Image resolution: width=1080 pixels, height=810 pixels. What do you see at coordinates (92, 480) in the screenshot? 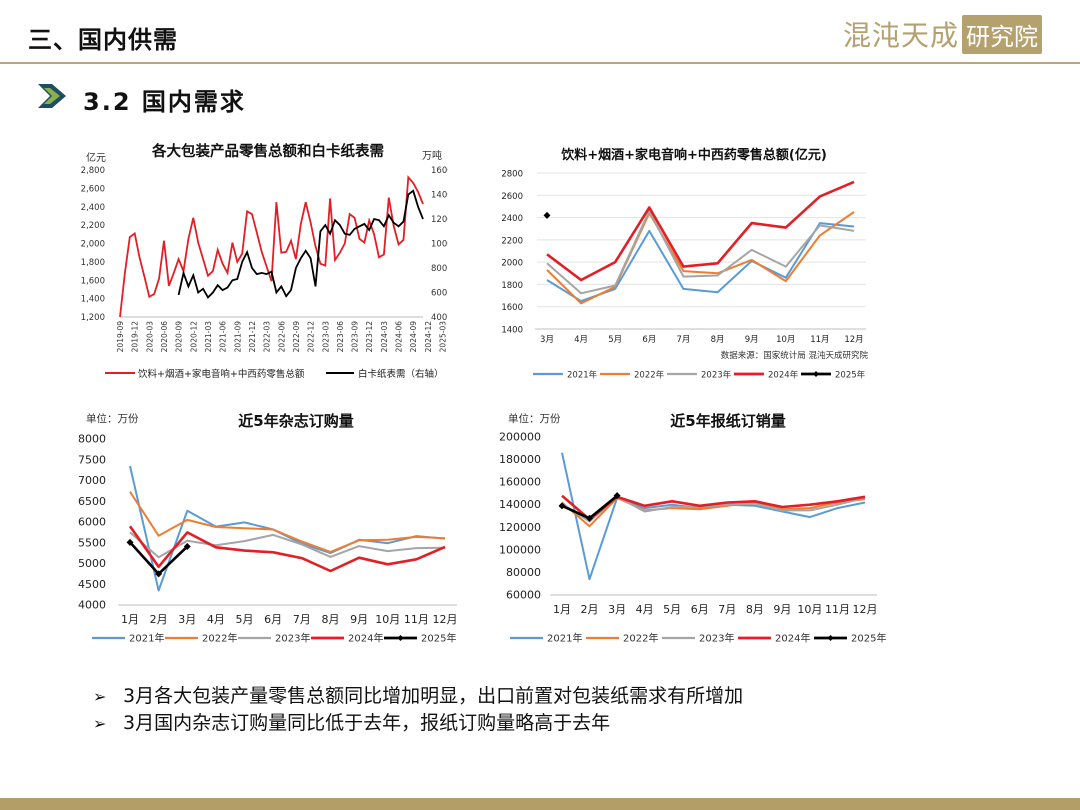
I see `y-tick-label: 7000` at bounding box center [92, 480].